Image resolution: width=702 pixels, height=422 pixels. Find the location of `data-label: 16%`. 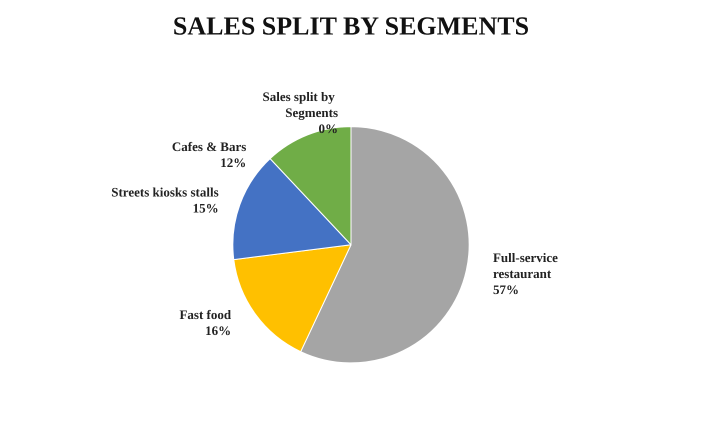

data-label: 16% is located at coordinates (218, 330).